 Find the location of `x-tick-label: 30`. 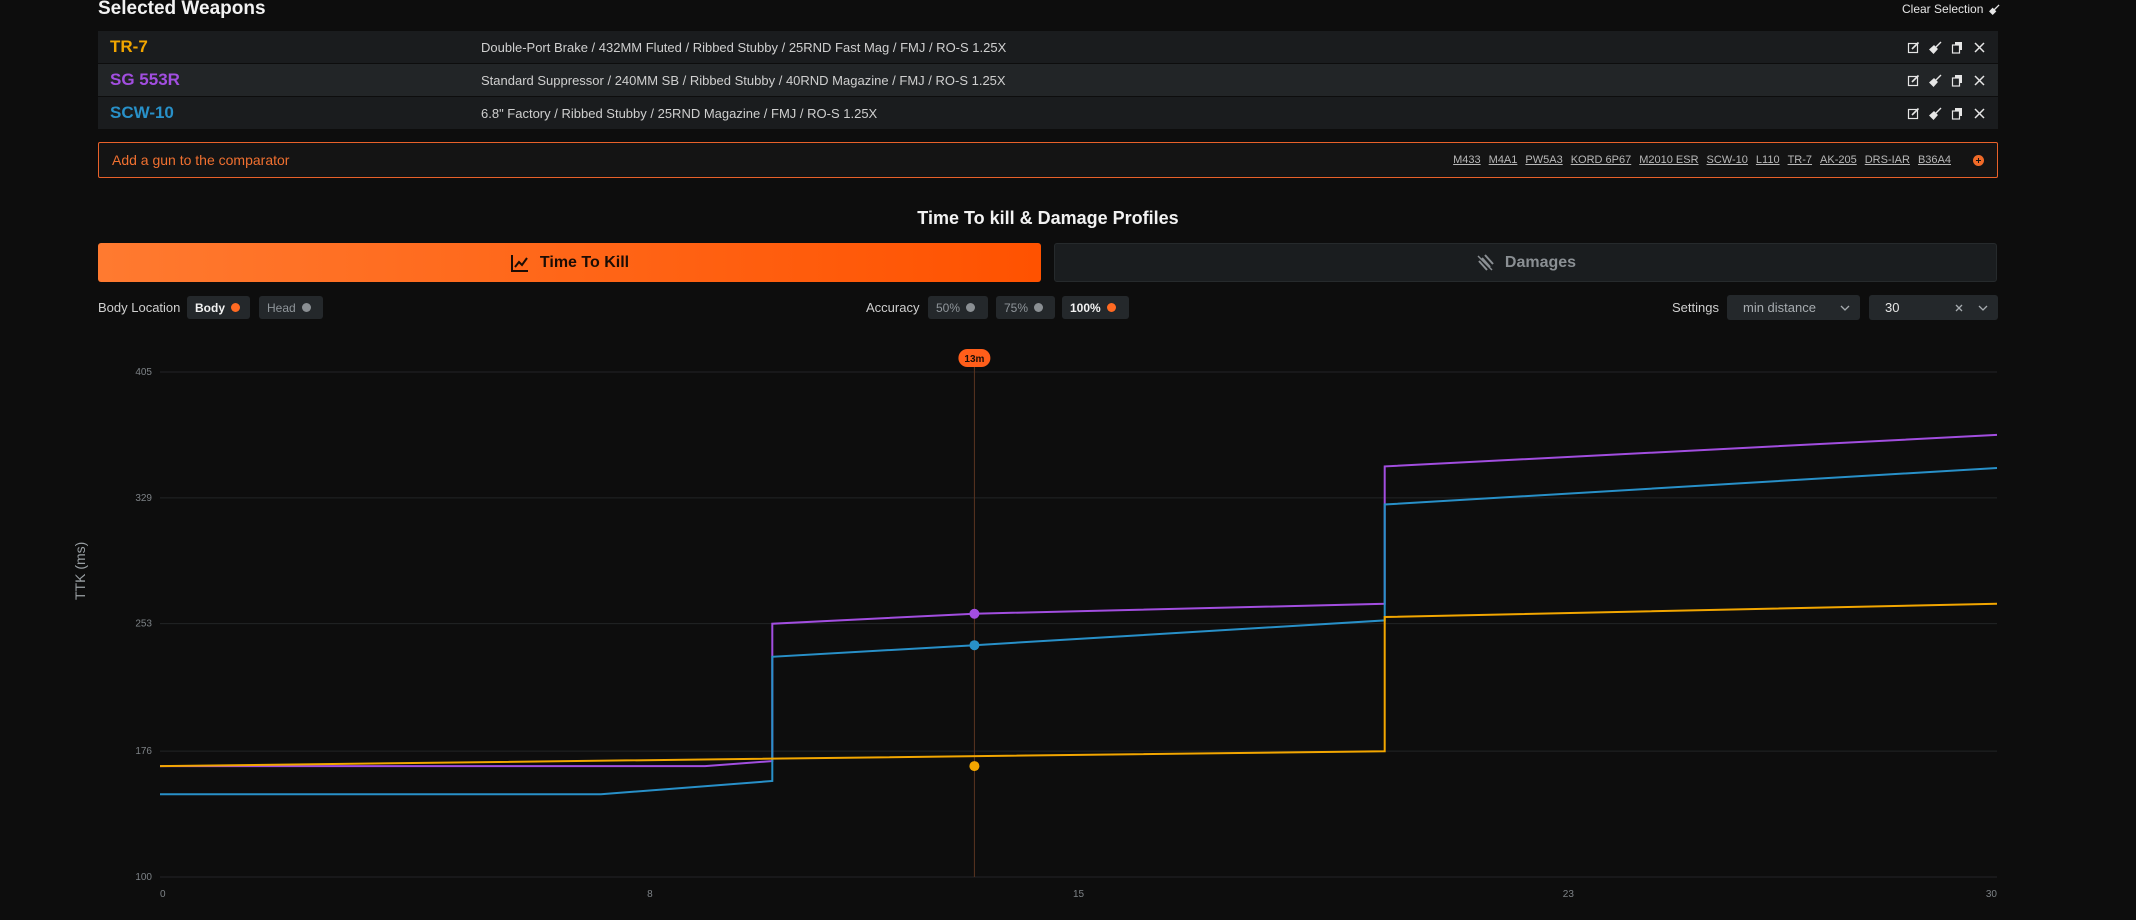

x-tick-label: 30 is located at coordinates (1992, 894).